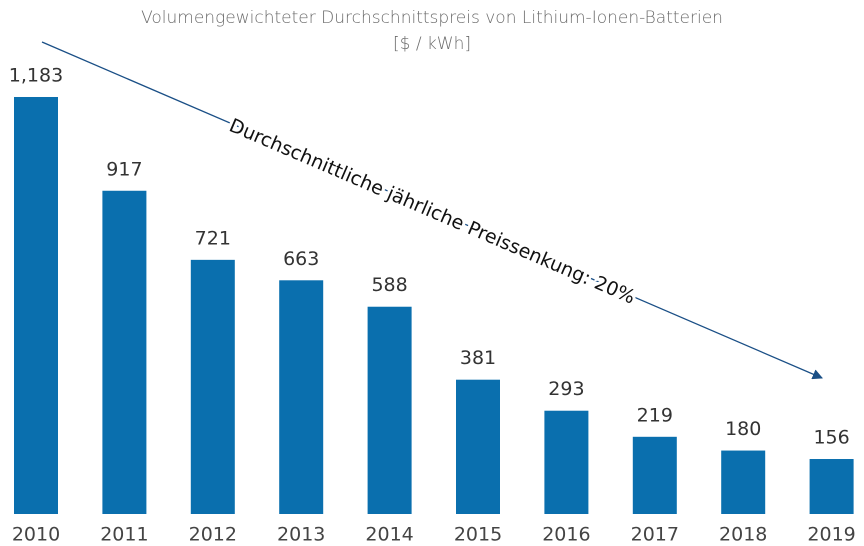 This screenshot has width=864, height=546. What do you see at coordinates (655, 415) in the screenshot?
I see `value-label: 219` at bounding box center [655, 415].